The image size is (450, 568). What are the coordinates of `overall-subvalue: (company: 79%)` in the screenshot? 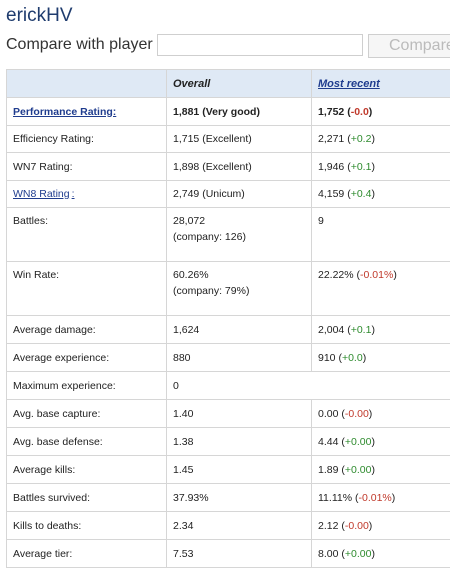 It's located at (242, 291).